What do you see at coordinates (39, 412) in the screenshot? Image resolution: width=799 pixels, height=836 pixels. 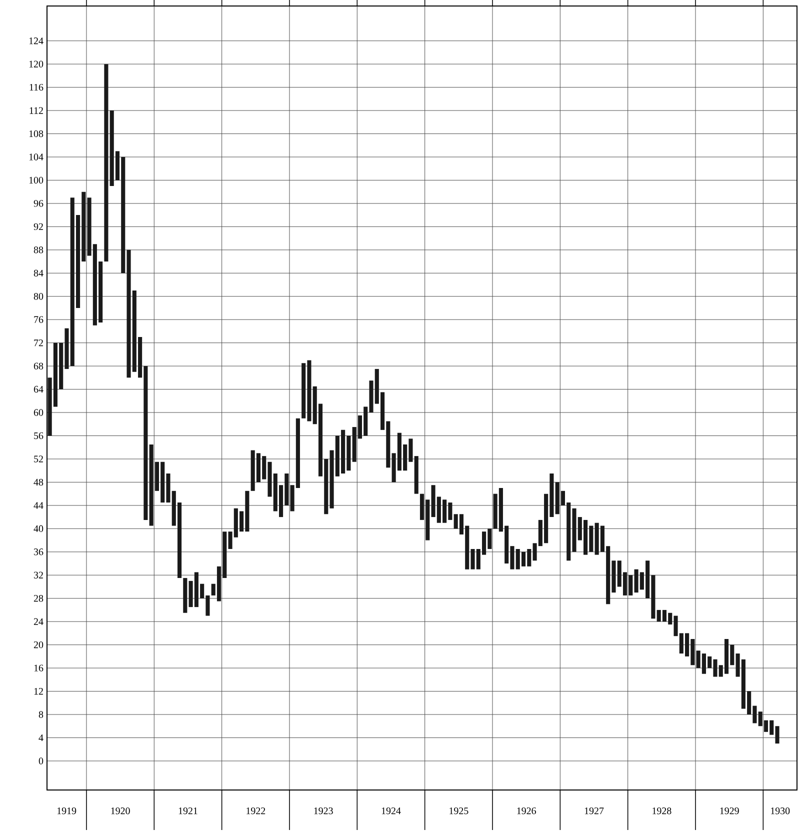 I see `y-tick-label: 60` at bounding box center [39, 412].